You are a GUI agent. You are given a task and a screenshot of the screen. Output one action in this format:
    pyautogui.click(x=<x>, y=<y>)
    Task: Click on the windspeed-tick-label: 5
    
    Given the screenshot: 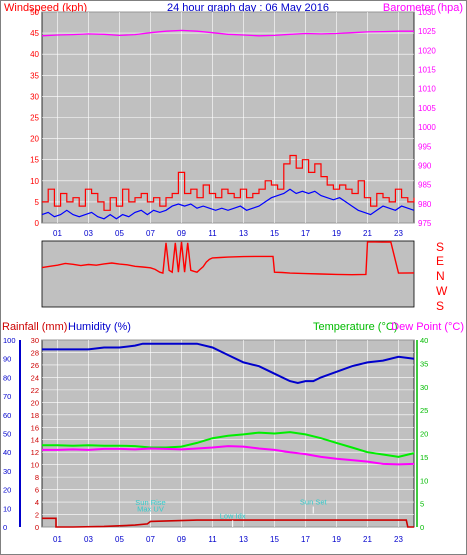 What is the action you would take?
    pyautogui.click(x=37, y=202)
    